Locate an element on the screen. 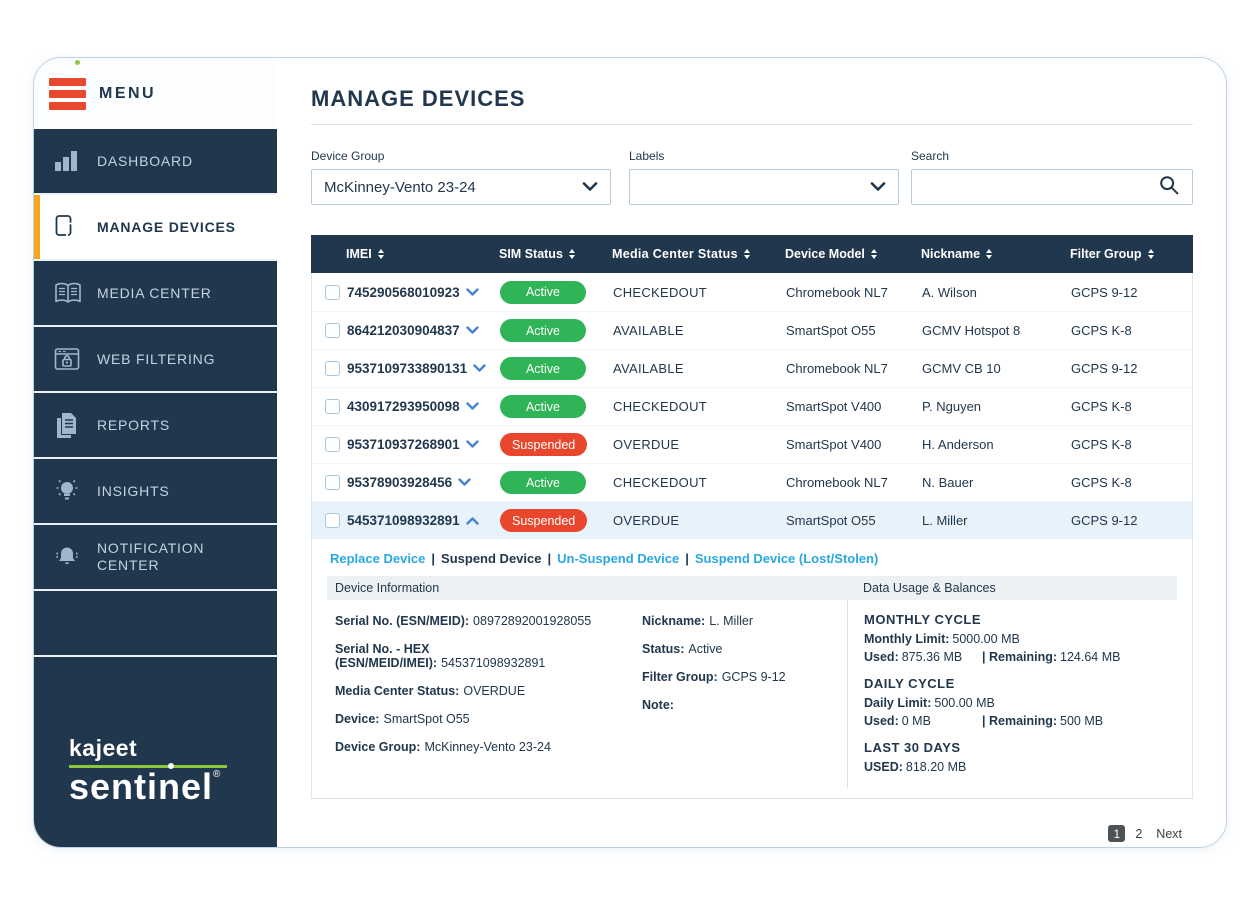  column-header-media-center-status: Media Center Status is located at coordinates (698, 254).